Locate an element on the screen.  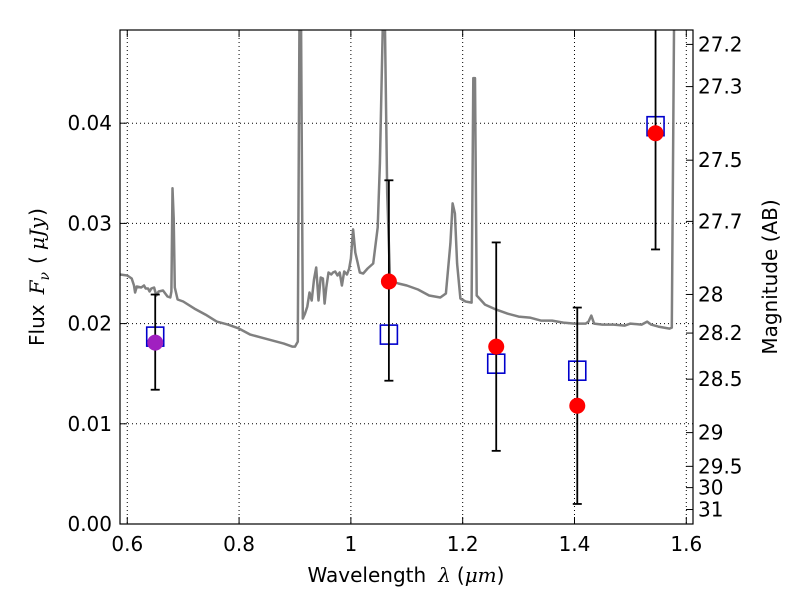
y-axis-title-symbol: F is located at coordinates (37, 287).